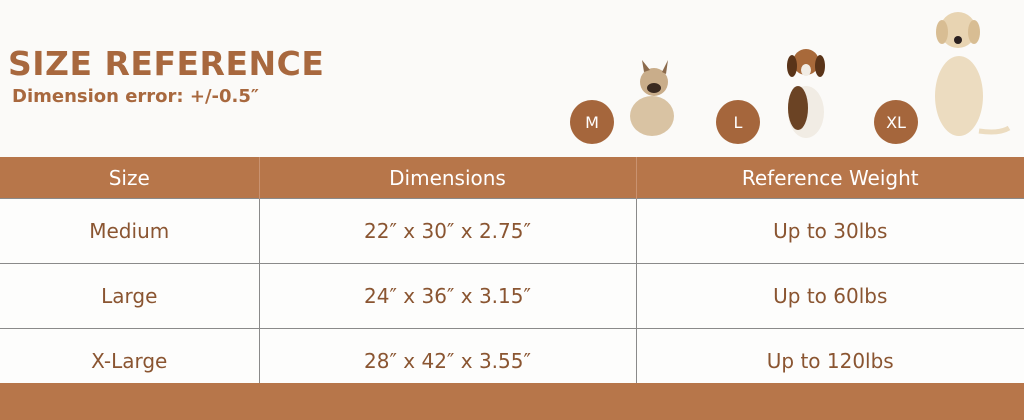 This screenshot has height=420, width=1024. I want to click on french-bulldog-image, so click(652, 98).